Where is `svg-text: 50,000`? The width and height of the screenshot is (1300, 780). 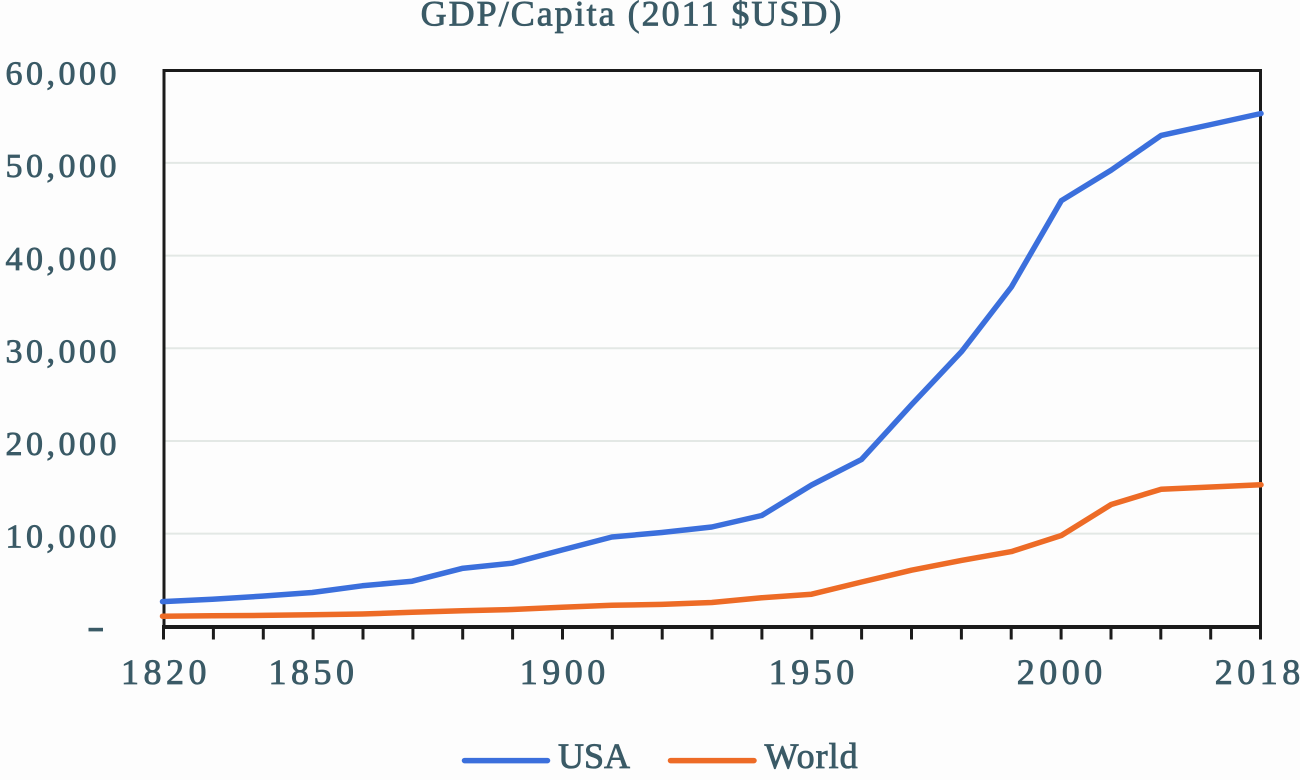 svg-text: 50,000 is located at coordinates (63, 166).